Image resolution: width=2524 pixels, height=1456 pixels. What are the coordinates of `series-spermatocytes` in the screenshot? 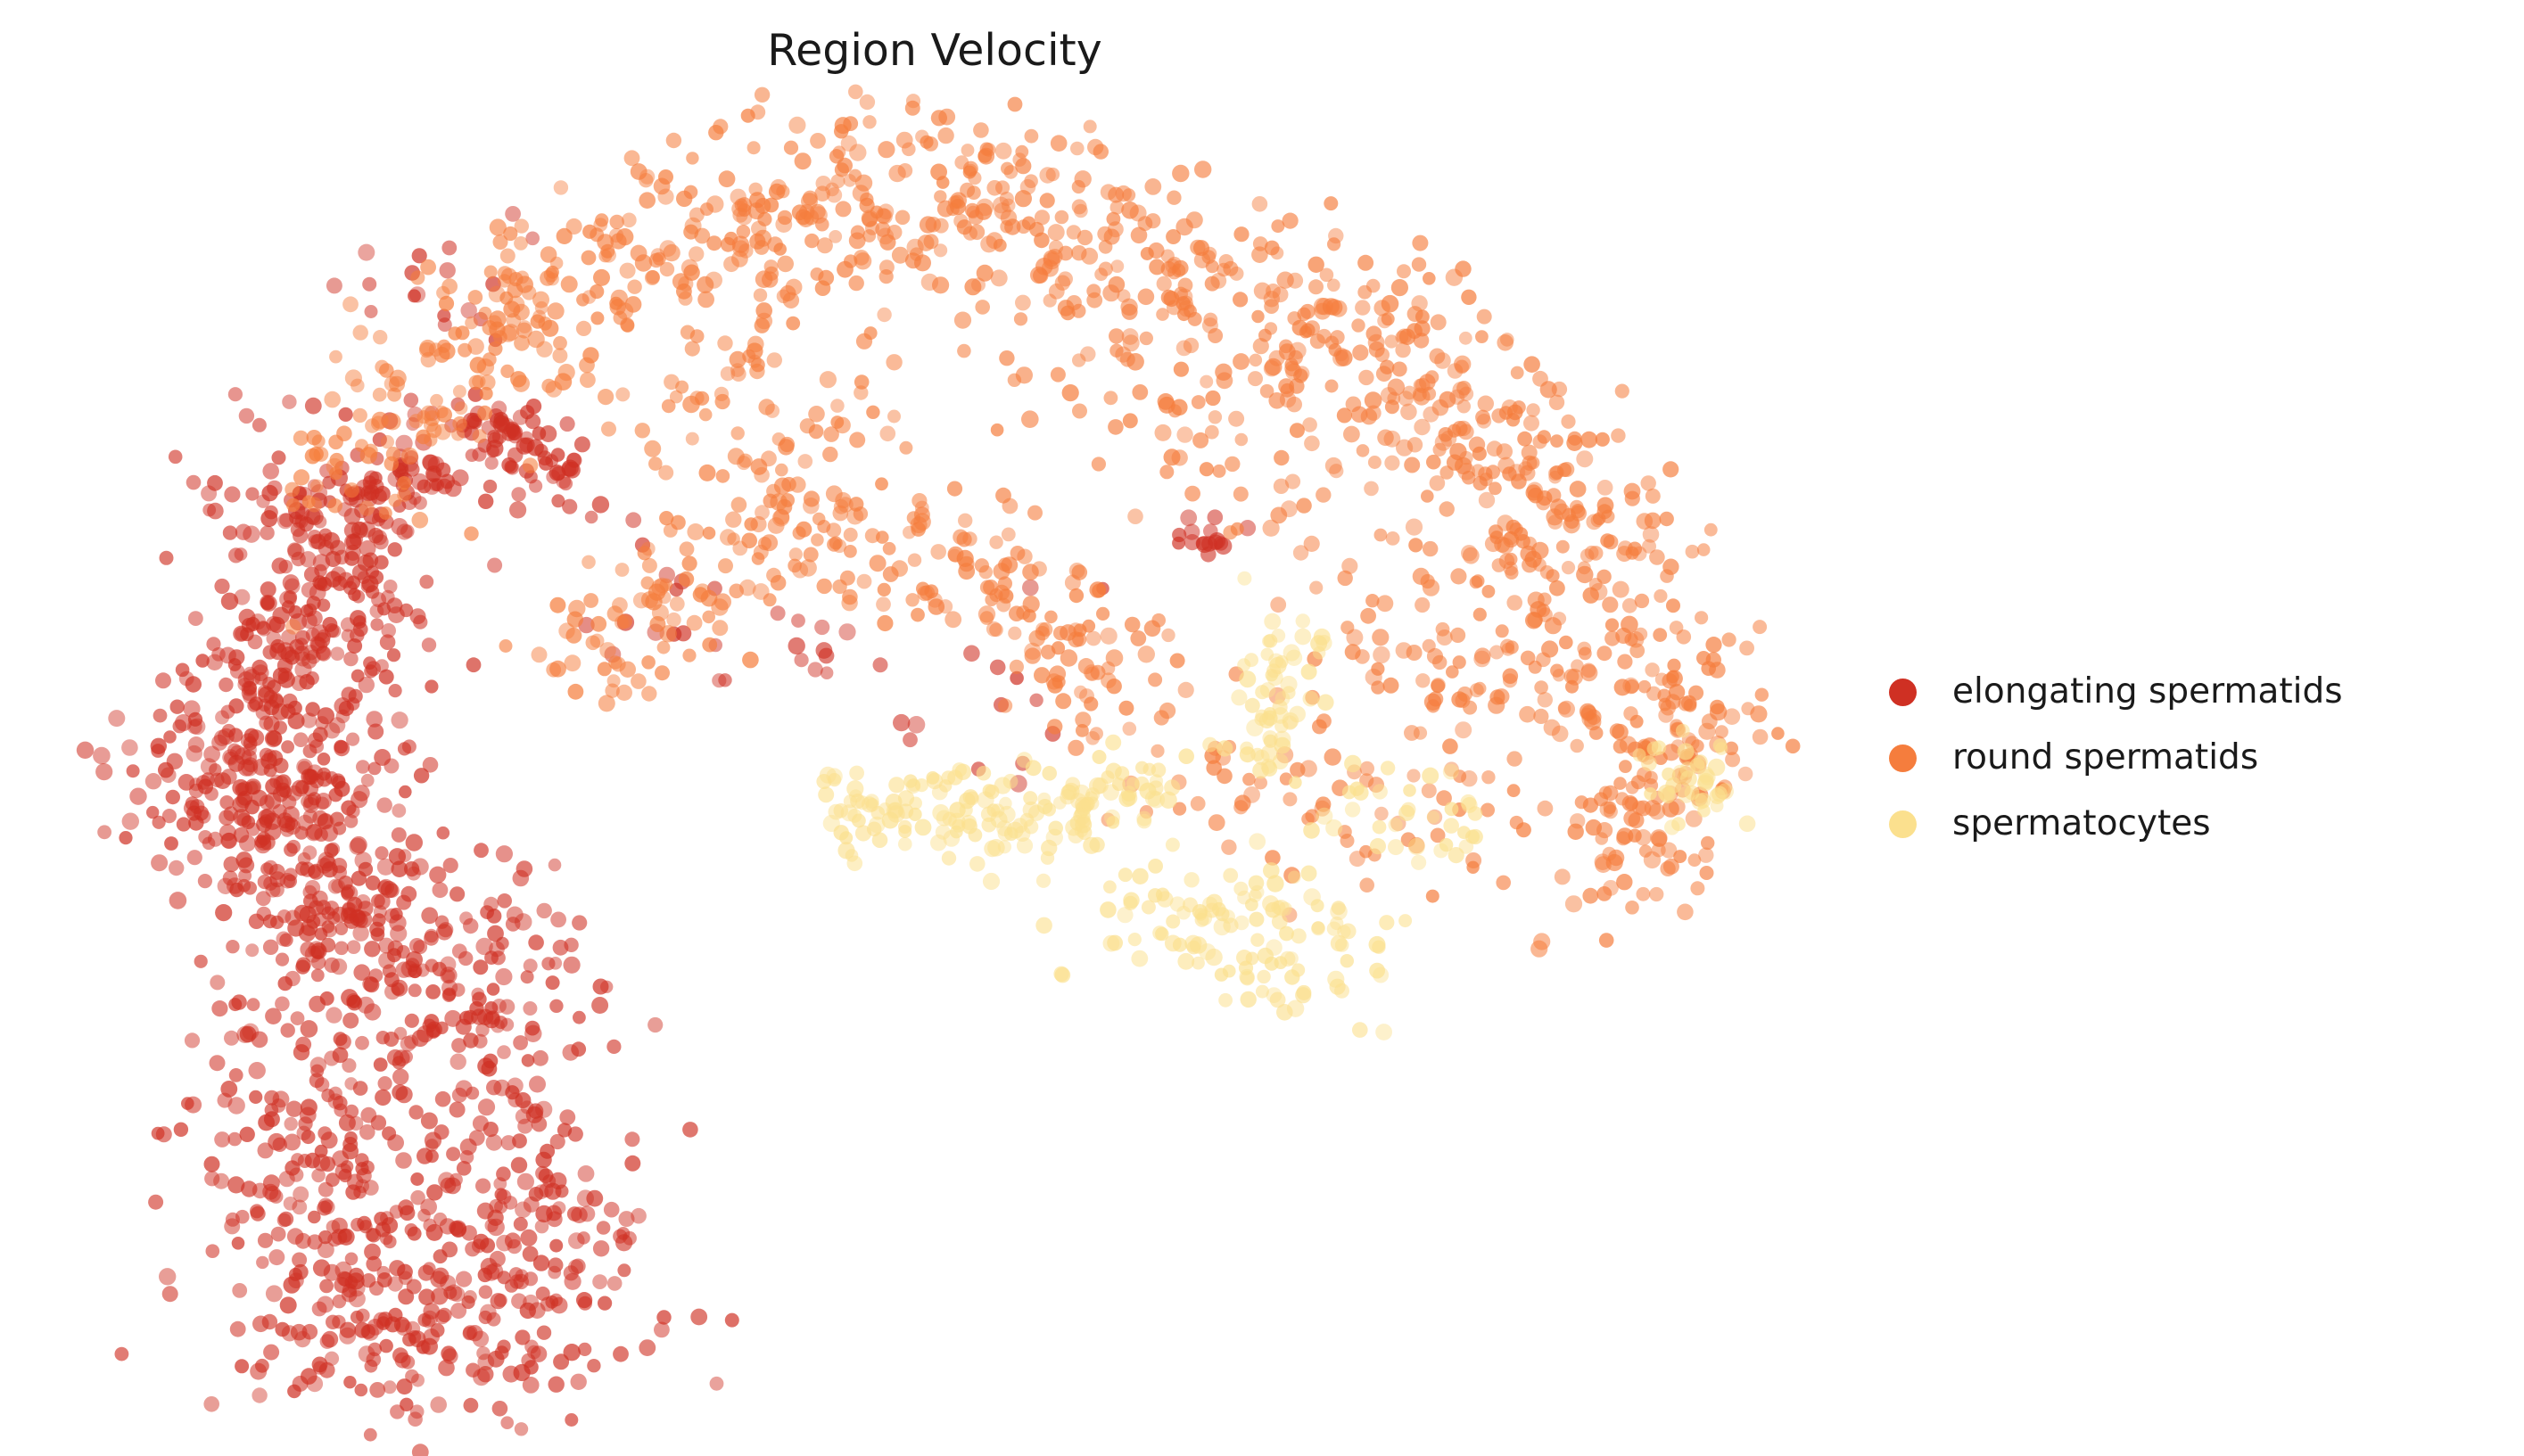 It's located at (1286, 806).